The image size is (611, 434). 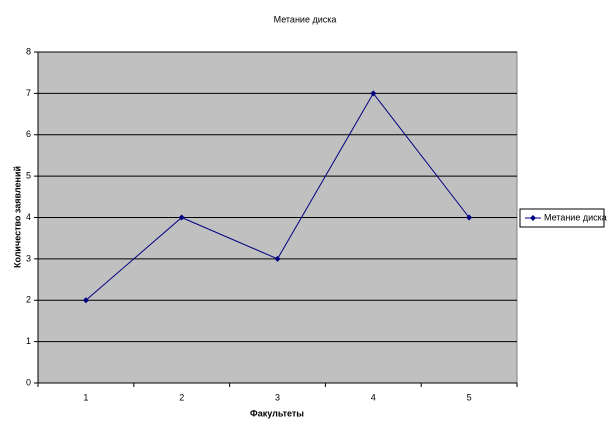 What do you see at coordinates (575, 217) in the screenshot?
I see `legend-label: Метание диска` at bounding box center [575, 217].